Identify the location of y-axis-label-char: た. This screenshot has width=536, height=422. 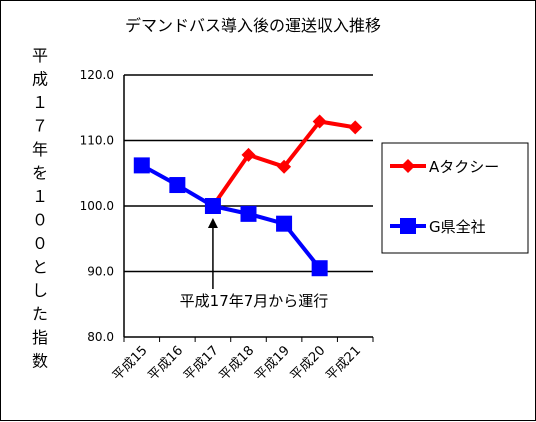
(40, 314).